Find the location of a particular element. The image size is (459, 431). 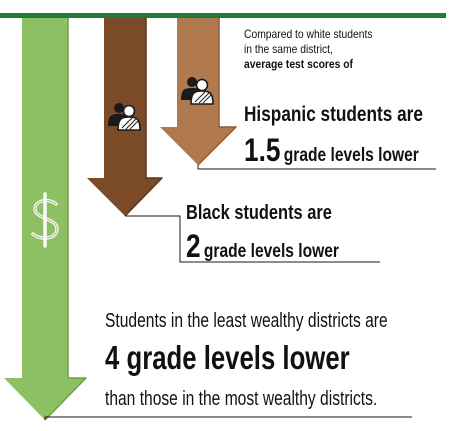

black-unit: grade levels lower is located at coordinates (271, 251).